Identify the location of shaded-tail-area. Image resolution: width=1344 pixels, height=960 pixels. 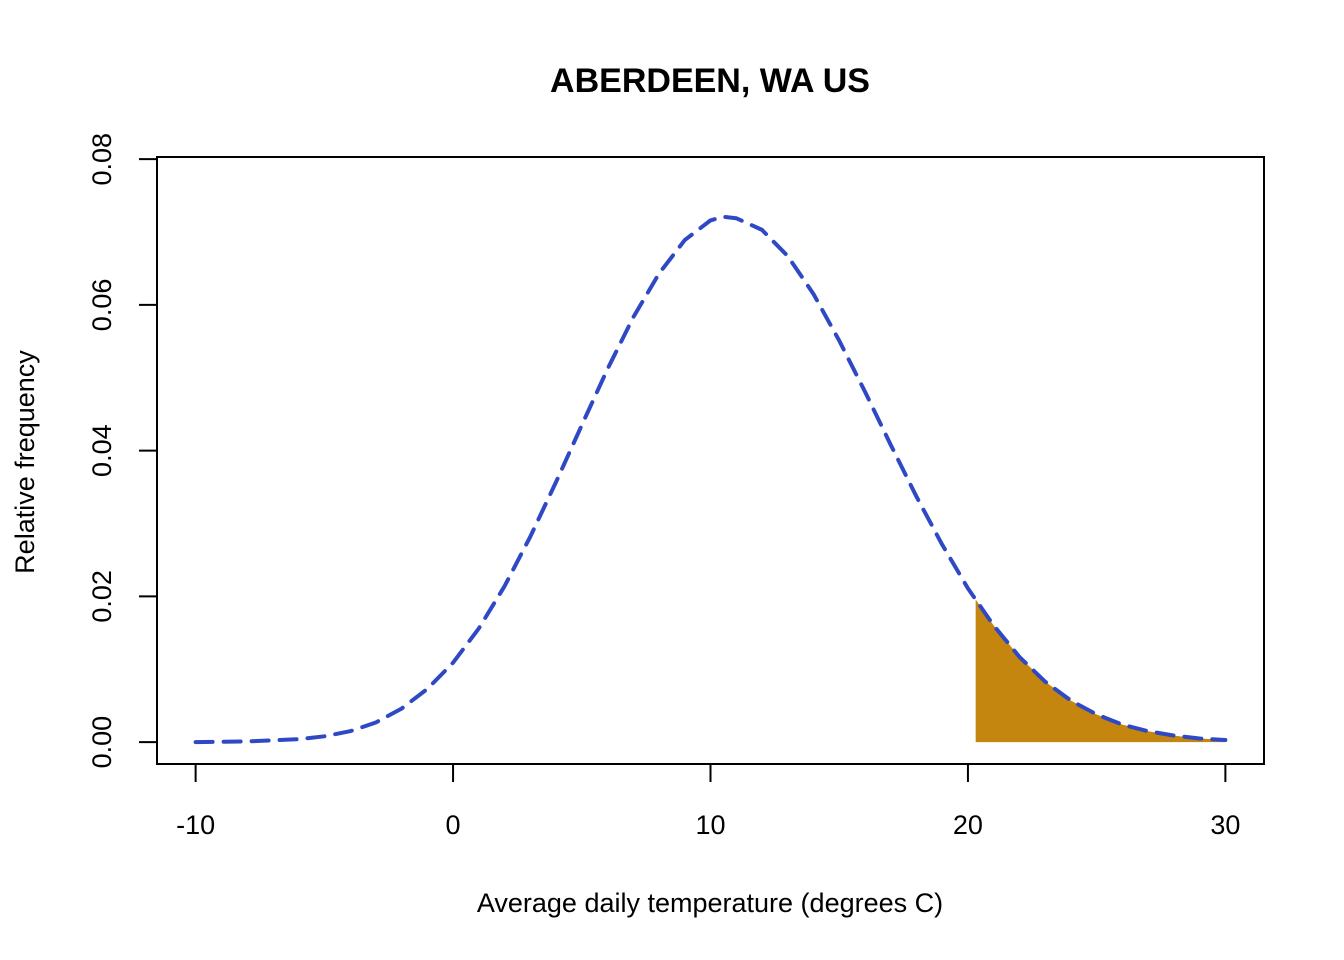
(1100, 671).